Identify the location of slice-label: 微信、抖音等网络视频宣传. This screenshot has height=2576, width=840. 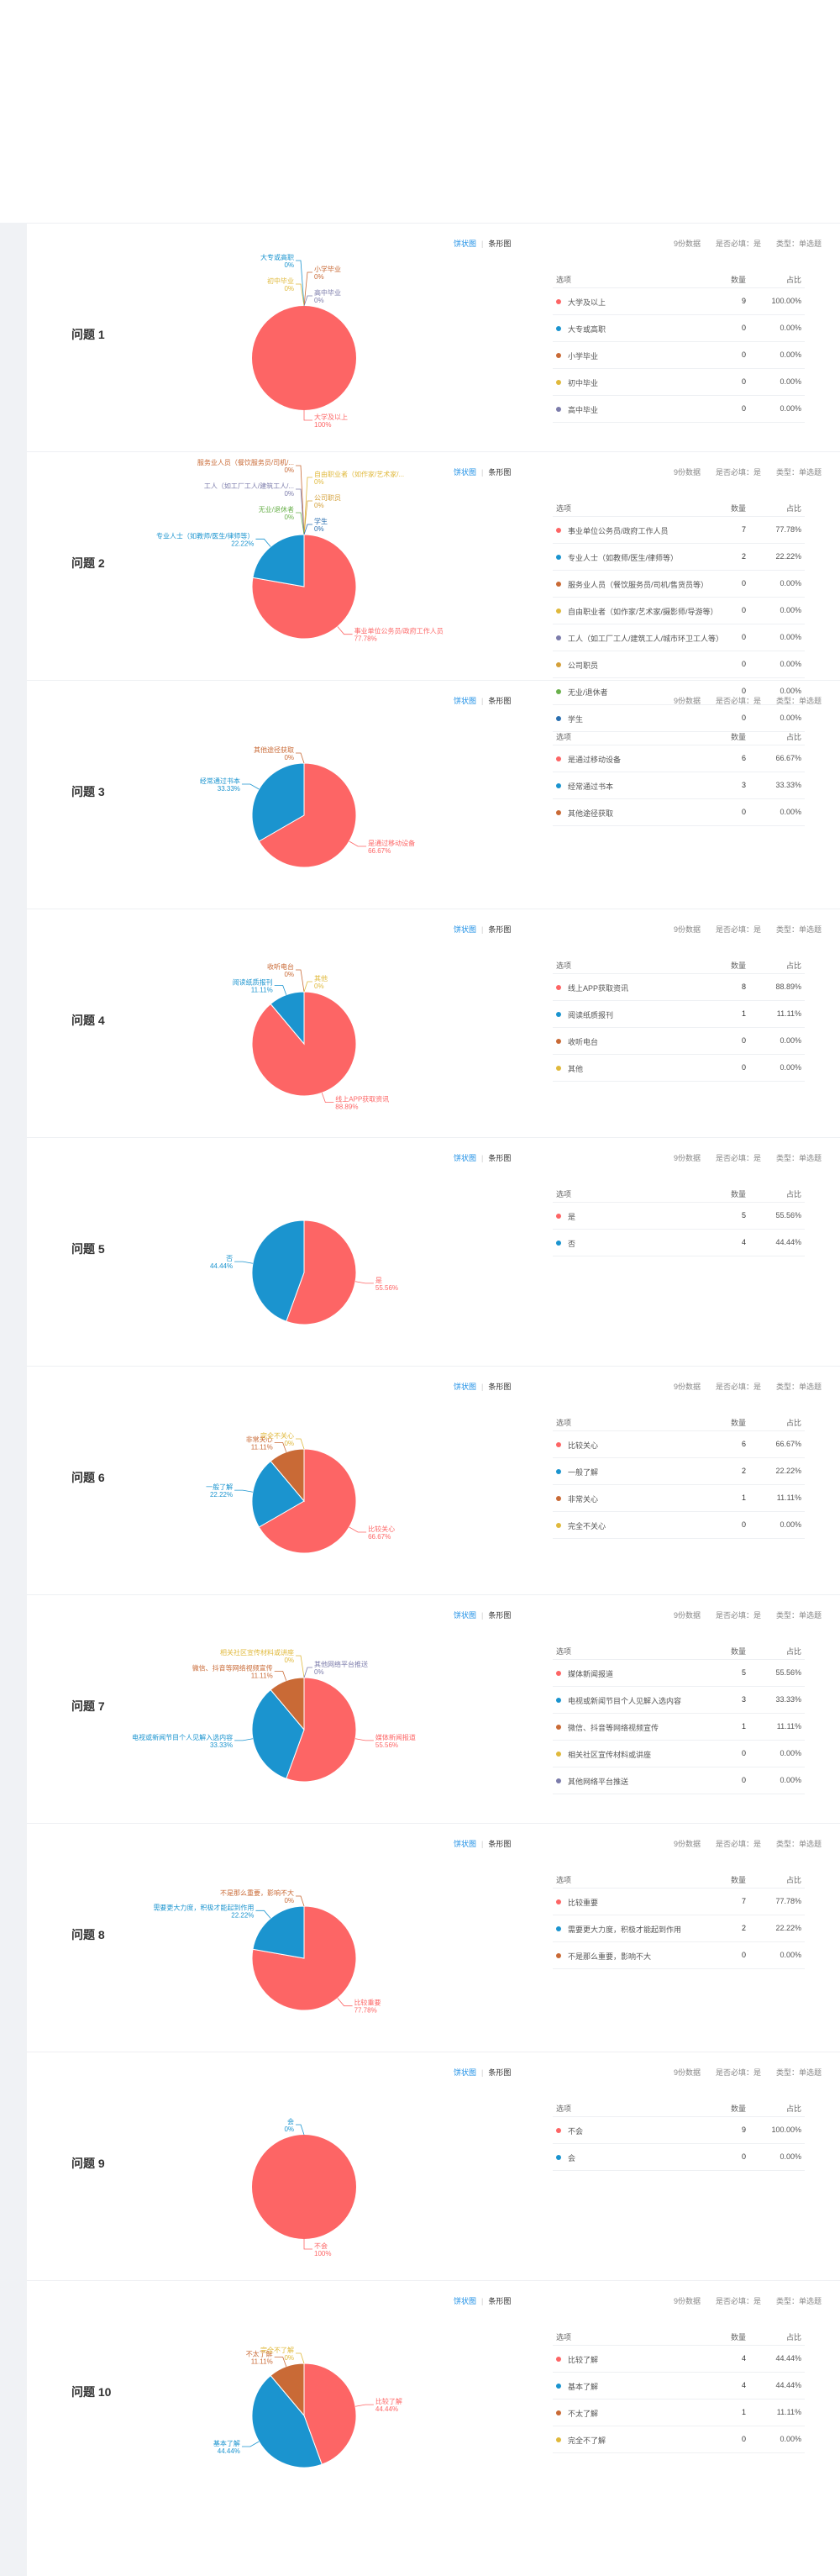
(232, 1667).